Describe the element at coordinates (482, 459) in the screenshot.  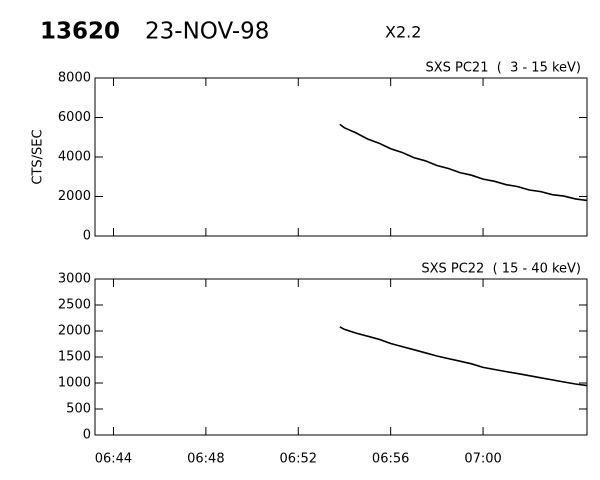
I see `x-tick-label: 07:00` at that location.